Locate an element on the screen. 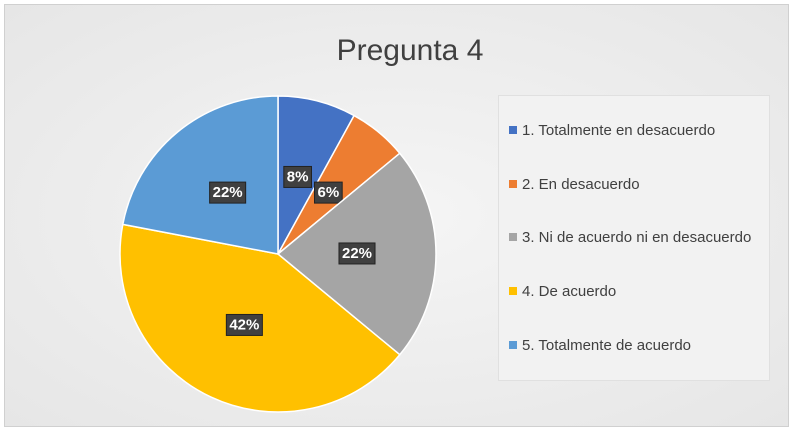 The width and height of the screenshot is (793, 429). legend-item: 3. Ni de acuerdo ni en desacuerdo is located at coordinates (639, 237).